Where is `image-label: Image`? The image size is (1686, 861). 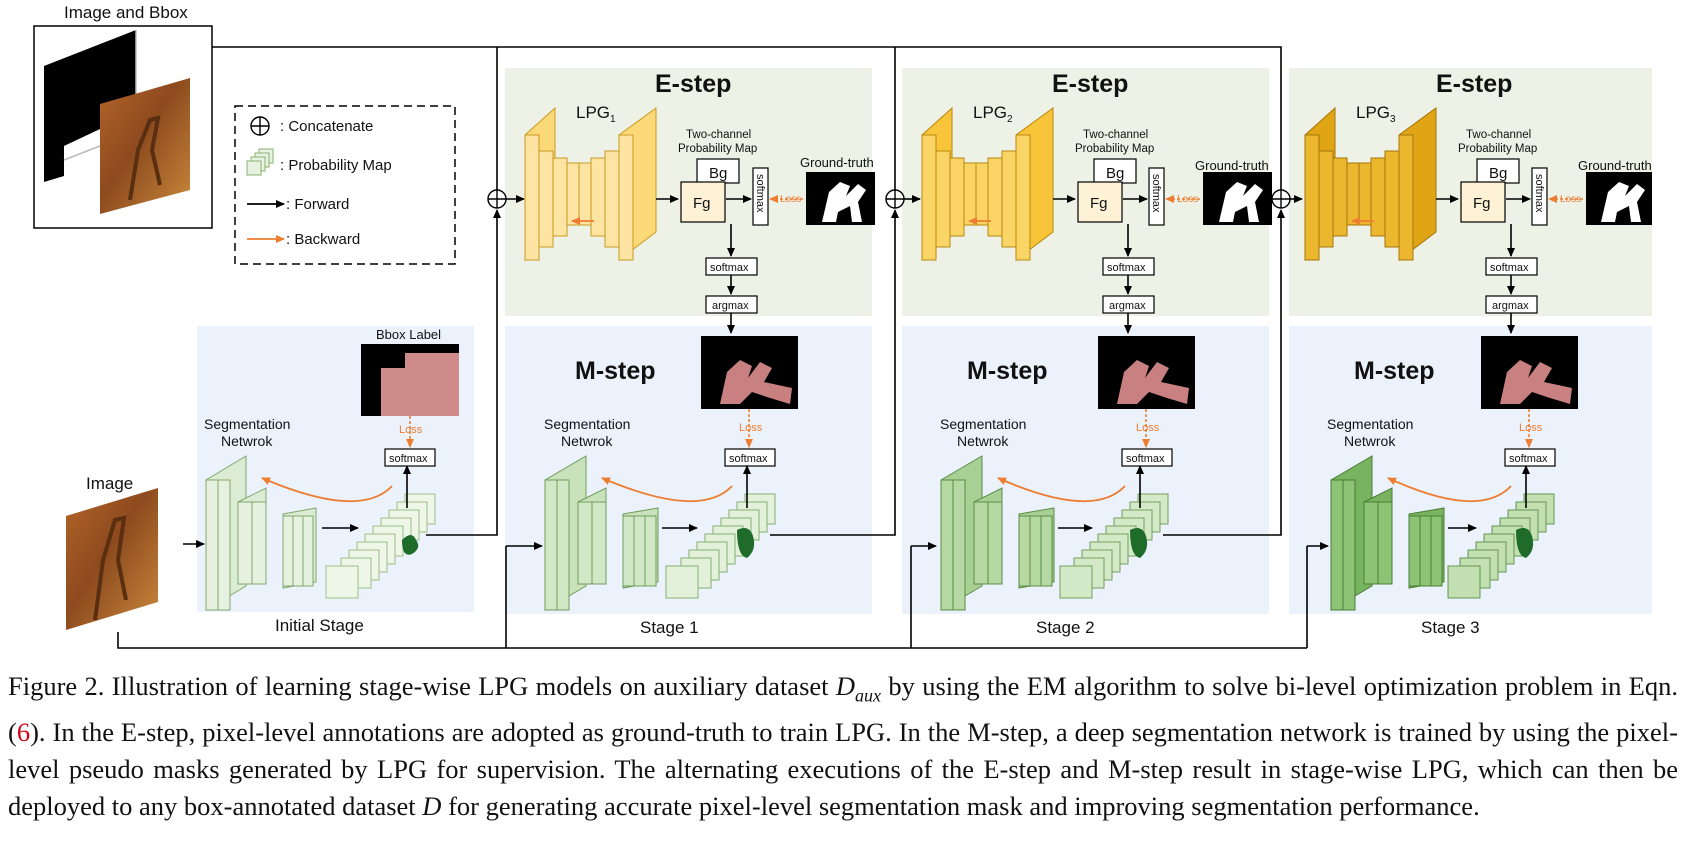 image-label: Image is located at coordinates (109, 483).